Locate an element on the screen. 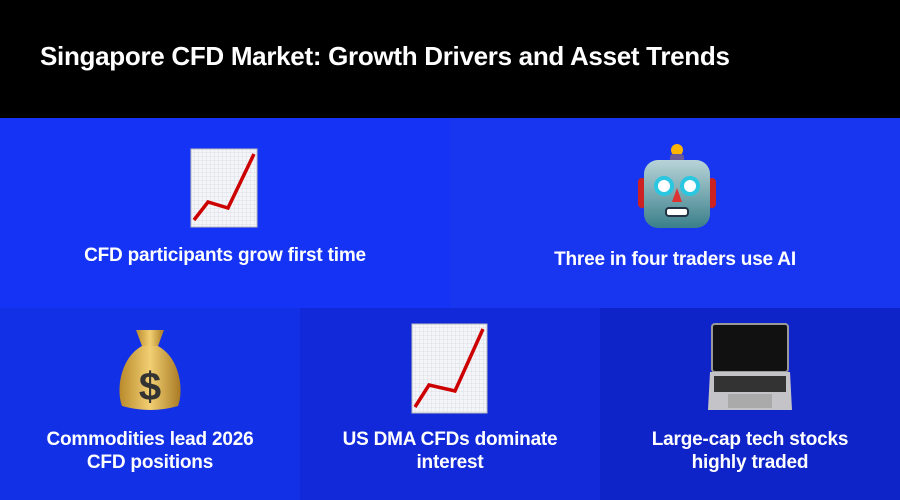  card-tech: Large-cap tech stocks highly traded is located at coordinates (750, 404).